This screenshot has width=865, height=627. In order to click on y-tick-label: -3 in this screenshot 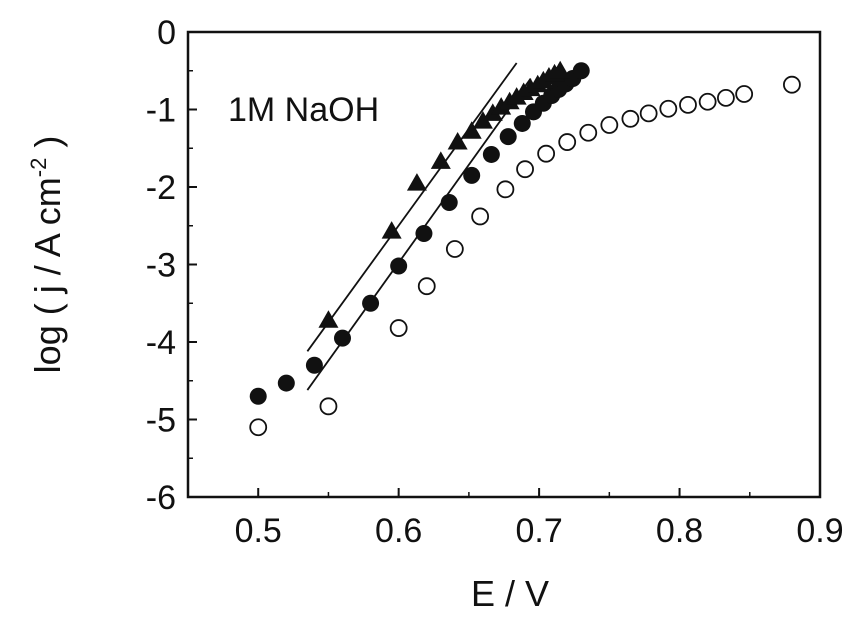, I will do `click(161, 266)`.